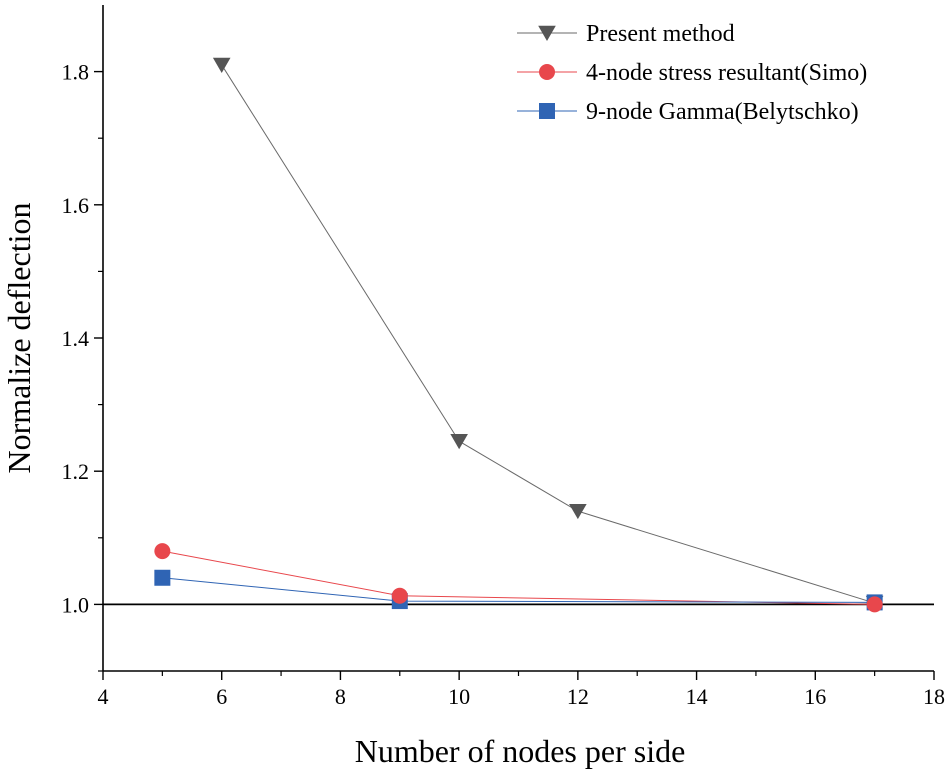 The image size is (950, 776). What do you see at coordinates (726, 73) in the screenshot?
I see `legend-label: 4-node stress resultant(Simo)` at bounding box center [726, 73].